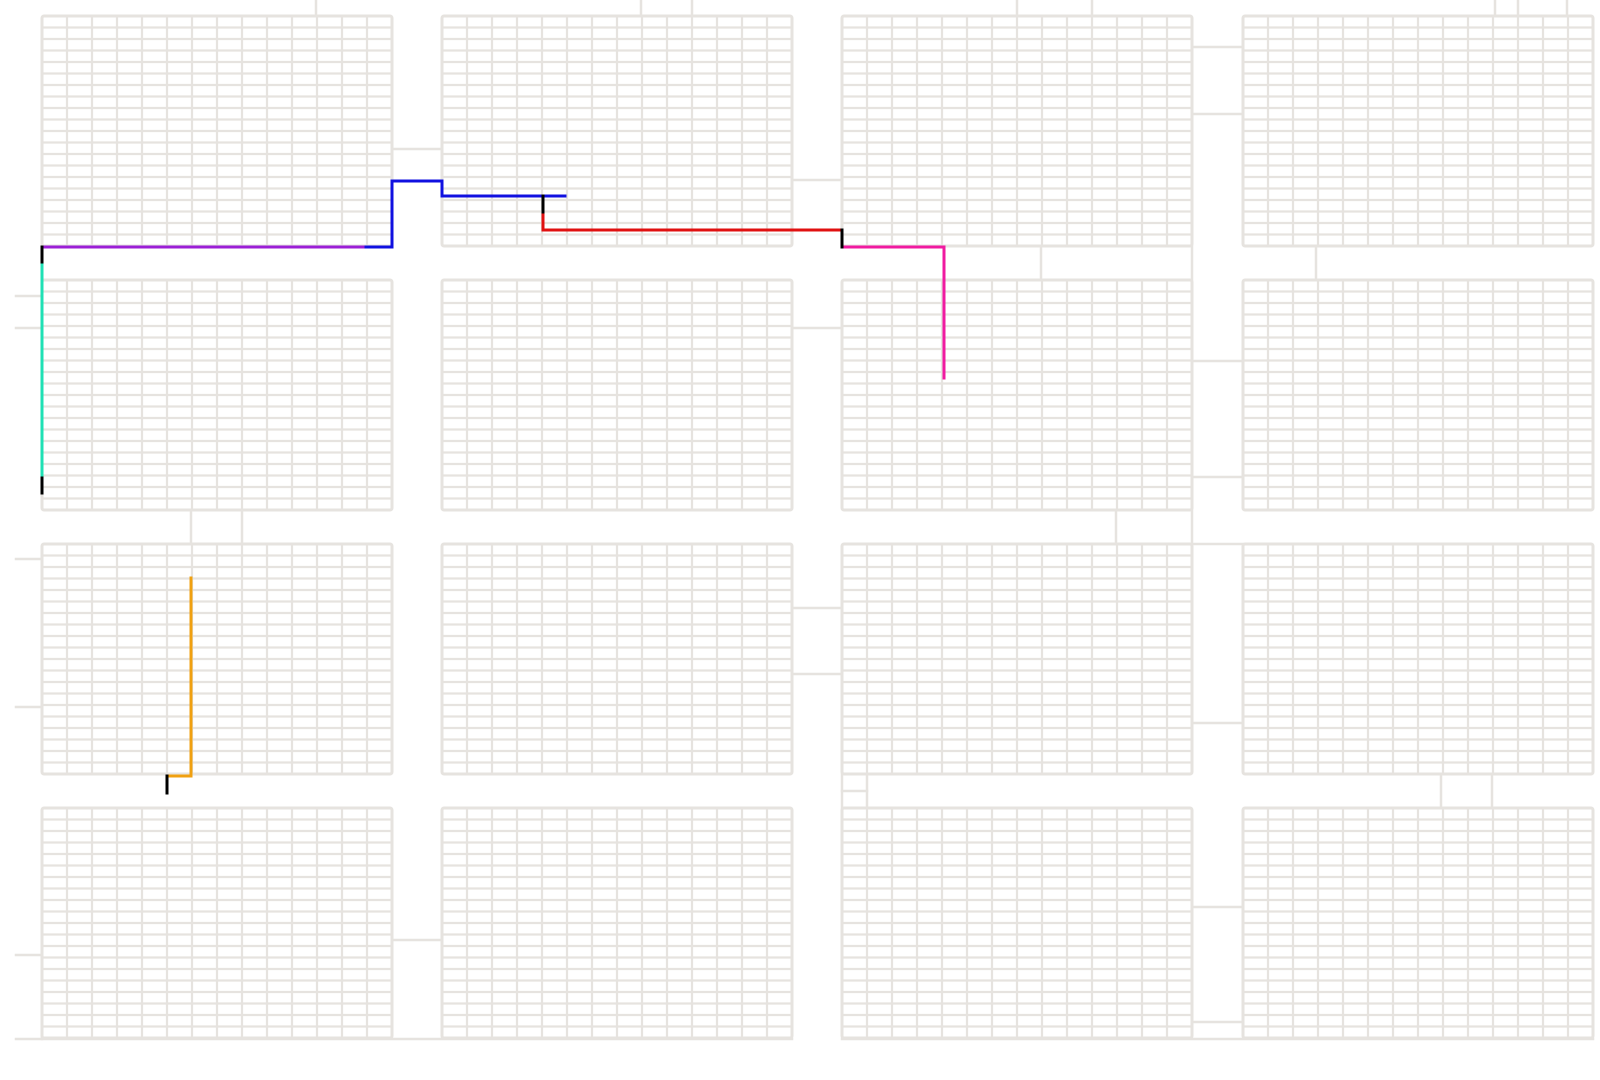 This screenshot has height=1080, width=1600. I want to click on parking-block-r3-c3, so click(1017, 659).